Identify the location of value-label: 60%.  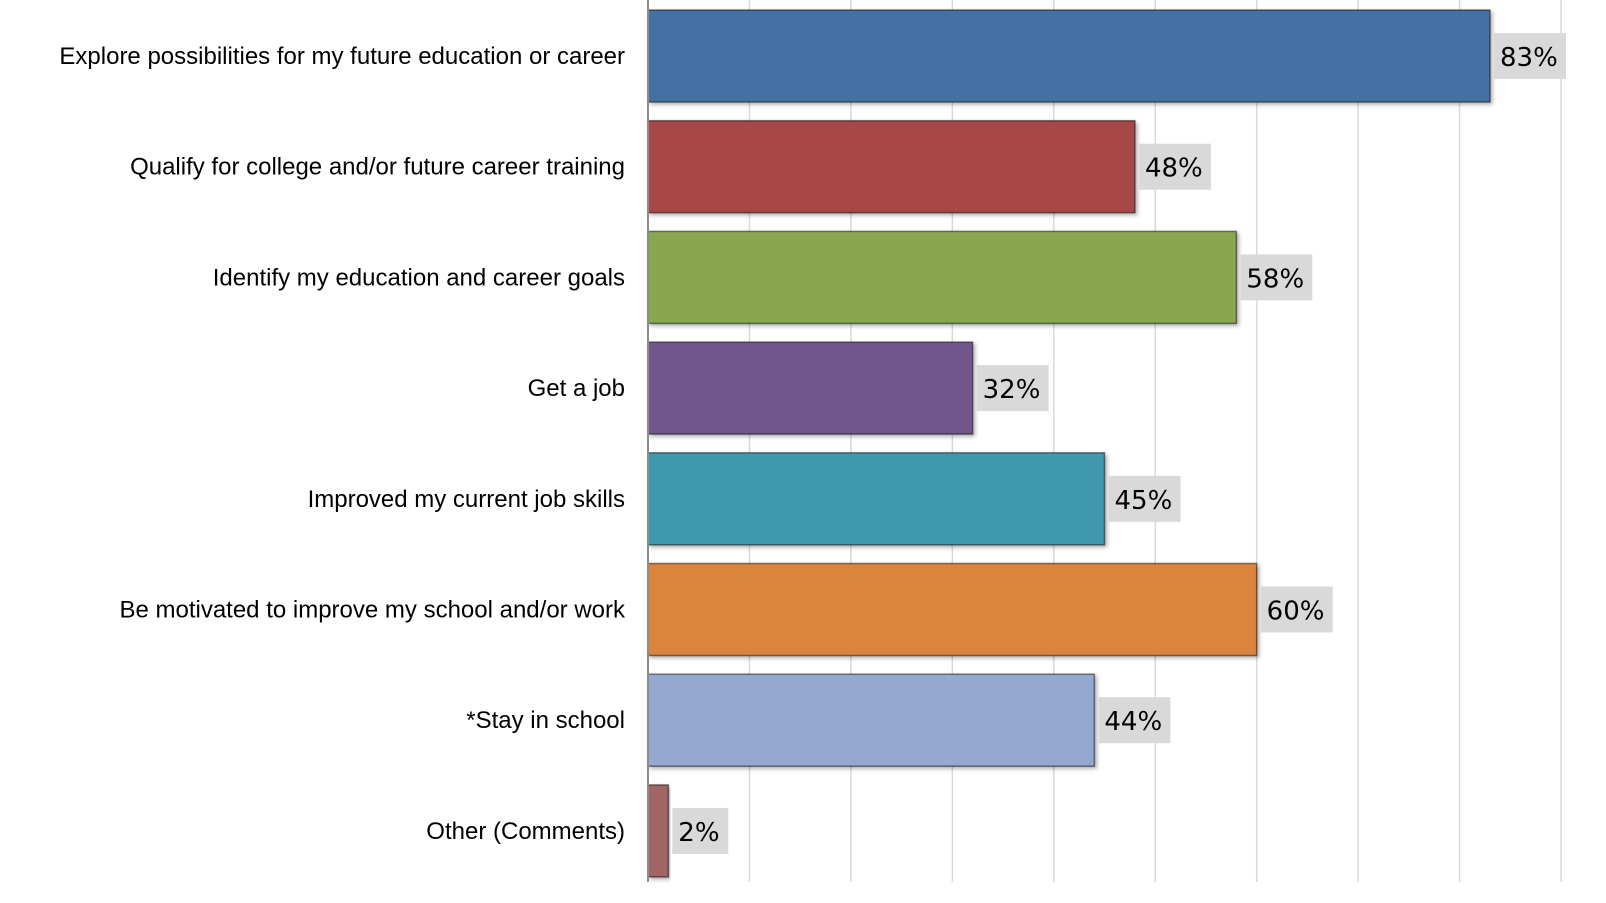
(1296, 612).